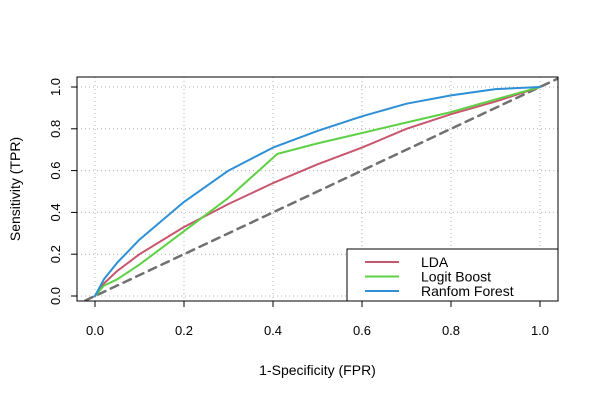  What do you see at coordinates (435, 262) in the screenshot?
I see `legend-label: LDA` at bounding box center [435, 262].